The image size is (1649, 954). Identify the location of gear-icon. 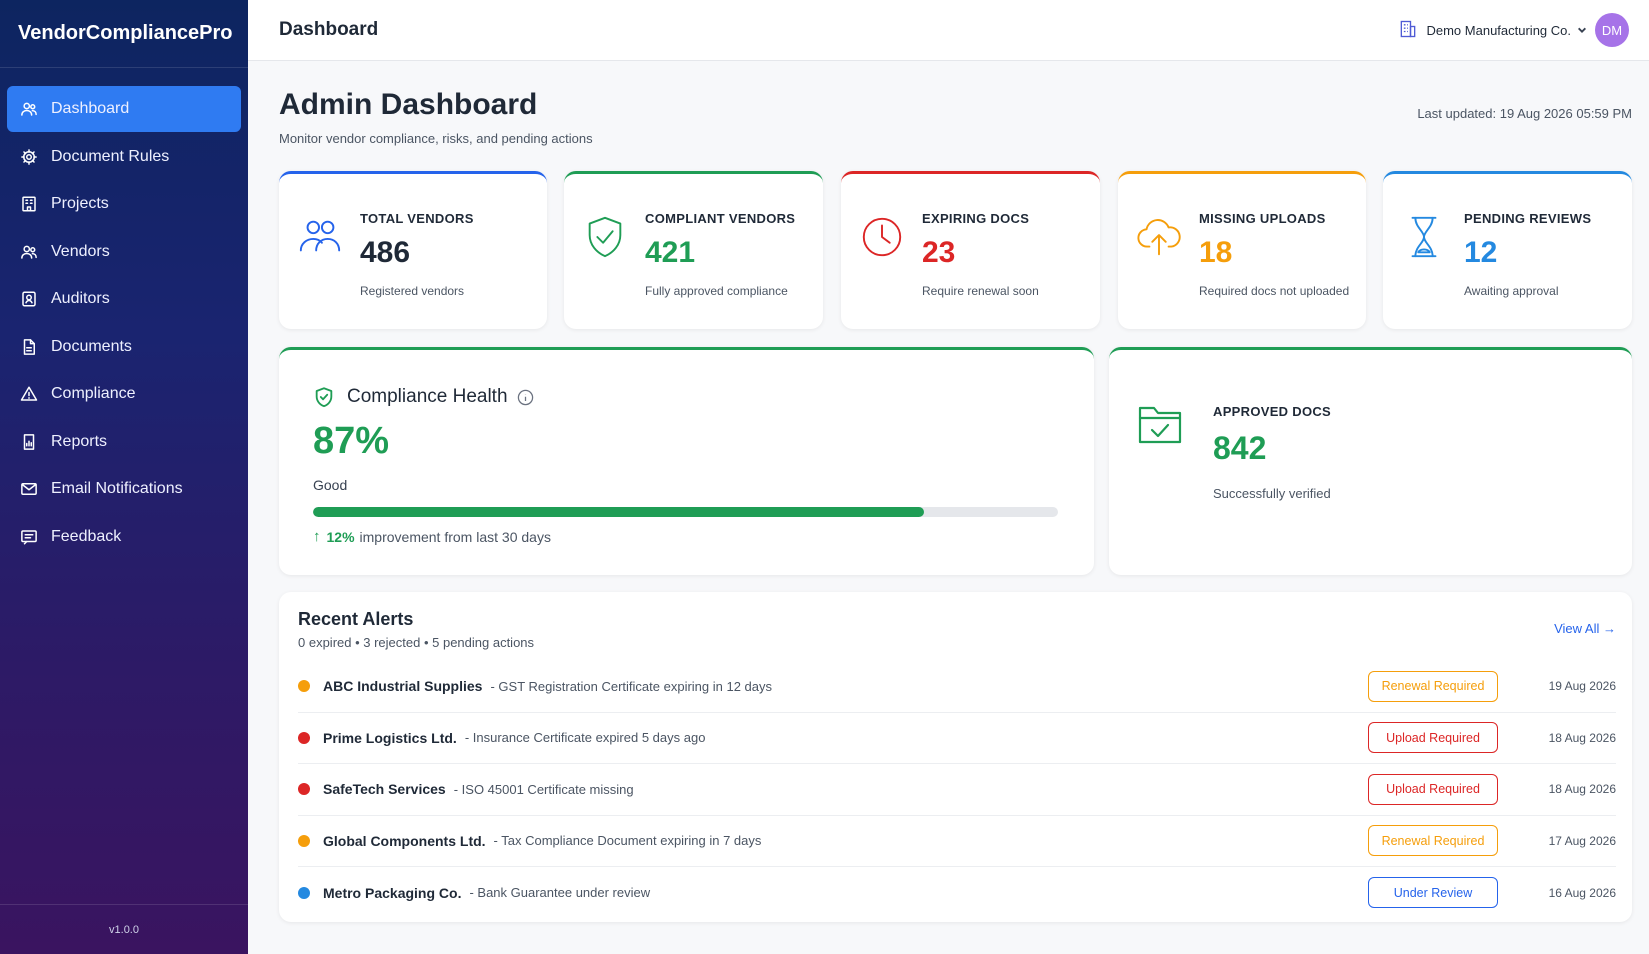
(29, 157).